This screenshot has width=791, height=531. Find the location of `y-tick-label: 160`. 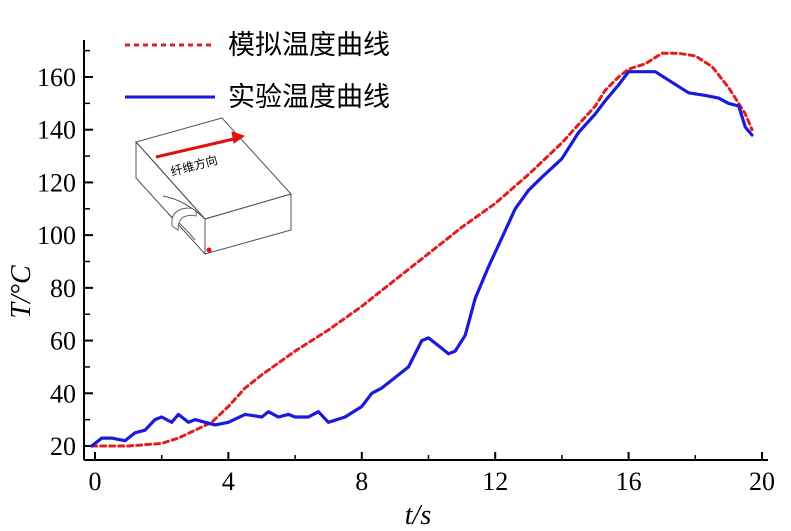

y-tick-label: 160 is located at coordinates (56, 77).